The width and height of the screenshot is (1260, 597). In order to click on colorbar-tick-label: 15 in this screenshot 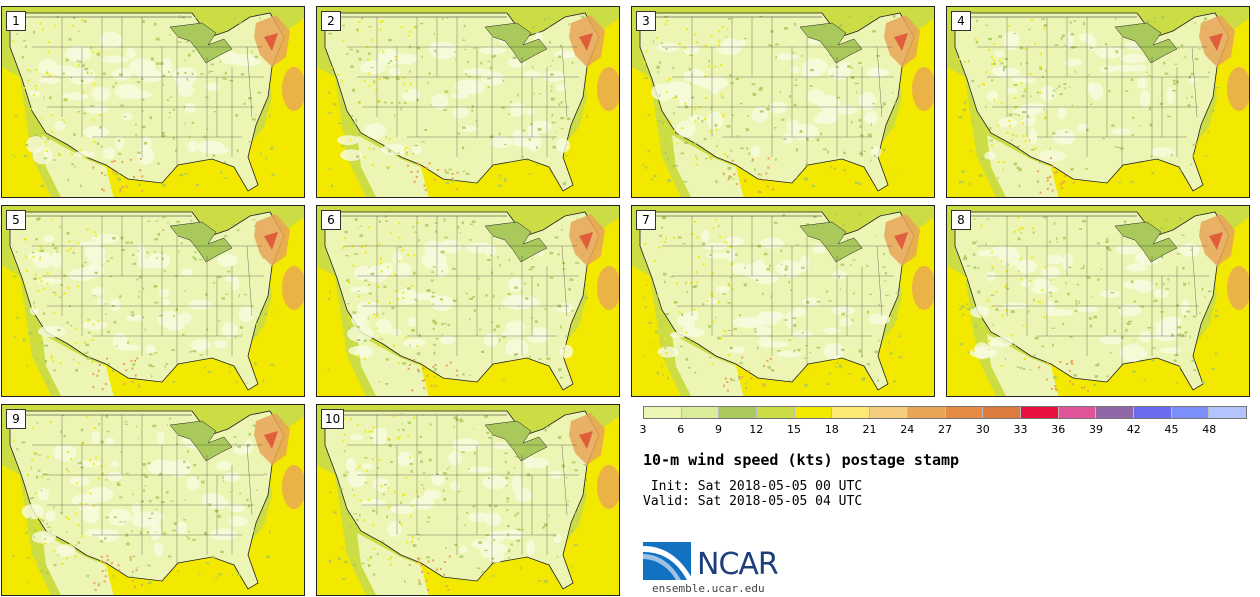, I will do `click(794, 429)`.